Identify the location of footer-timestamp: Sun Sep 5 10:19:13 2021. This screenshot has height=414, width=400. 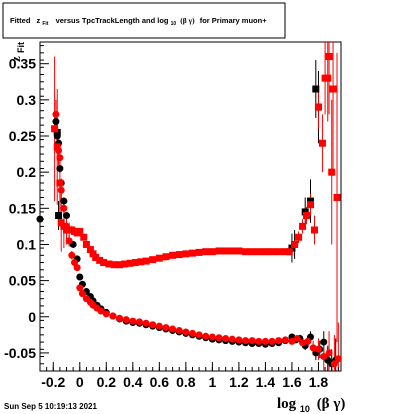
(50, 406).